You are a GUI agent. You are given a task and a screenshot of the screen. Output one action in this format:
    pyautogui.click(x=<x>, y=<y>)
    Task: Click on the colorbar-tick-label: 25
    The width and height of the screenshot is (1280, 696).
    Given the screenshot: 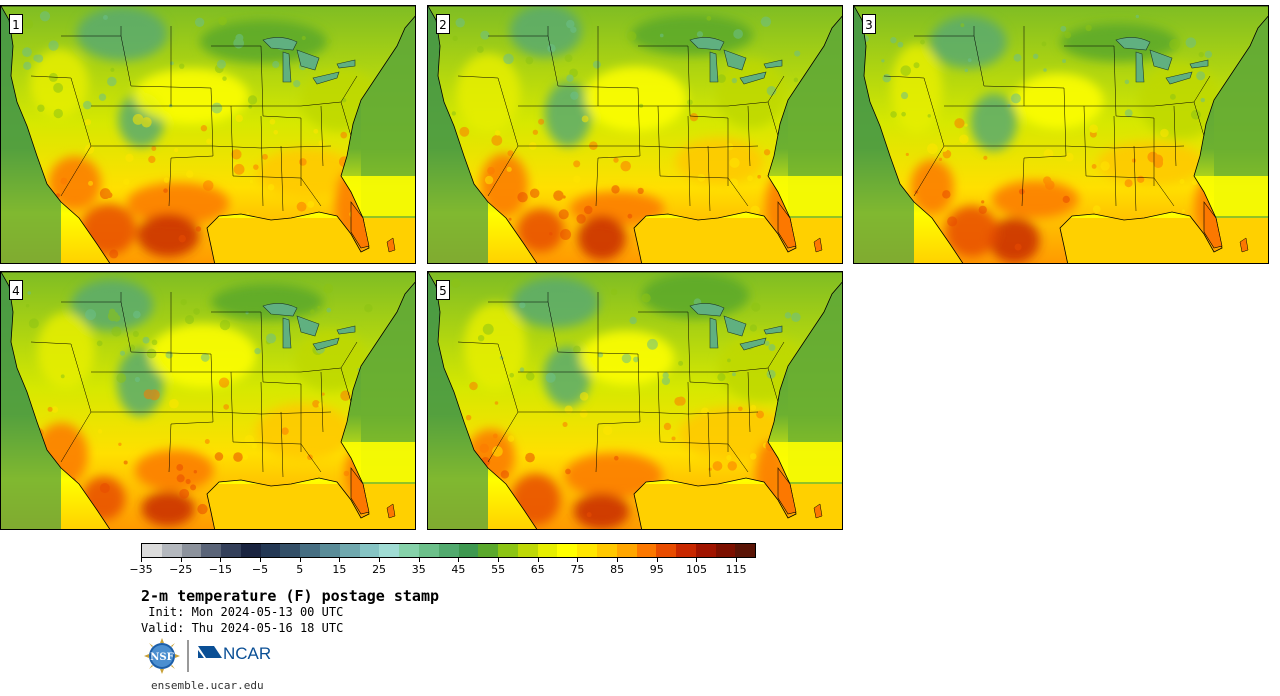 What is the action you would take?
    pyautogui.click(x=379, y=569)
    